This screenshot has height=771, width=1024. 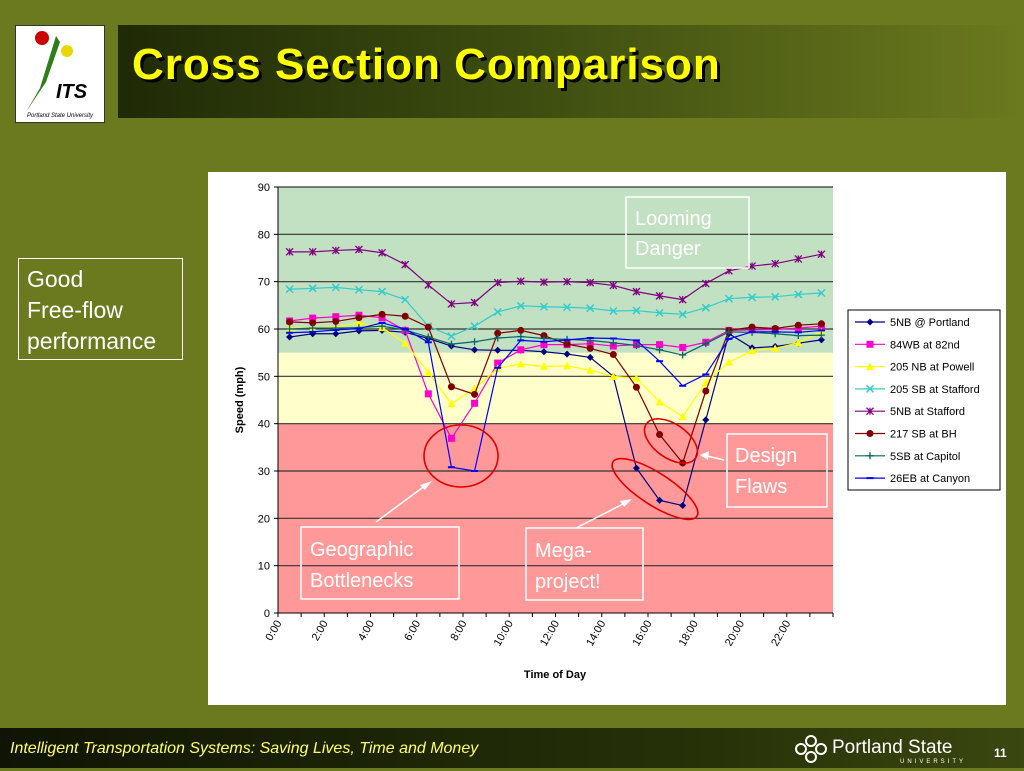 I want to click on annotation-looming-danger: Looming Danger, so click(x=687, y=232).